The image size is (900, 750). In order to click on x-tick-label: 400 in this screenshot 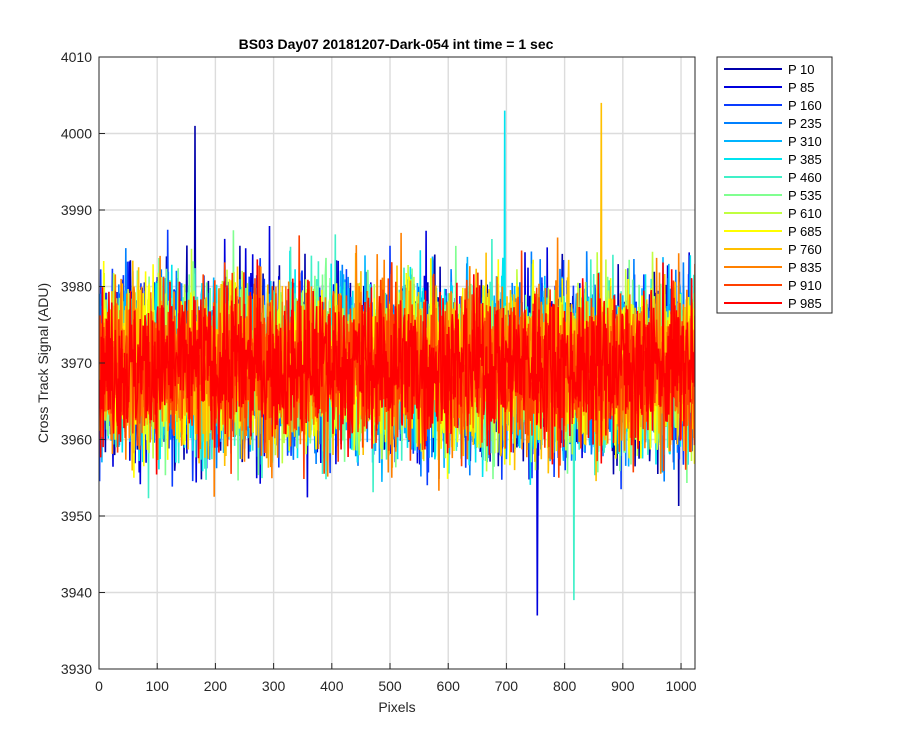, I will do `click(332, 686)`.